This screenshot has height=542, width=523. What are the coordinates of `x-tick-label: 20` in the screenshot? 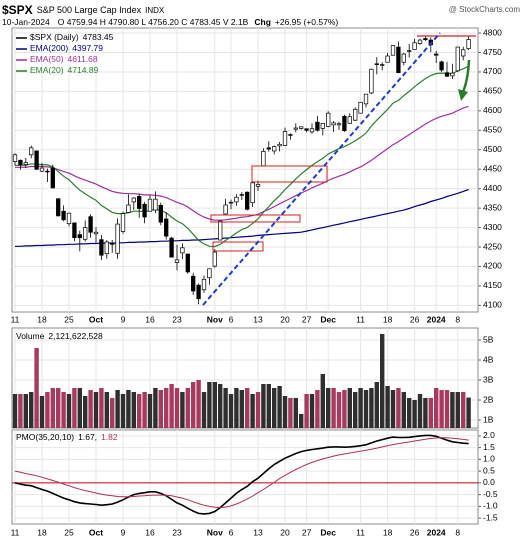 It's located at (285, 319).